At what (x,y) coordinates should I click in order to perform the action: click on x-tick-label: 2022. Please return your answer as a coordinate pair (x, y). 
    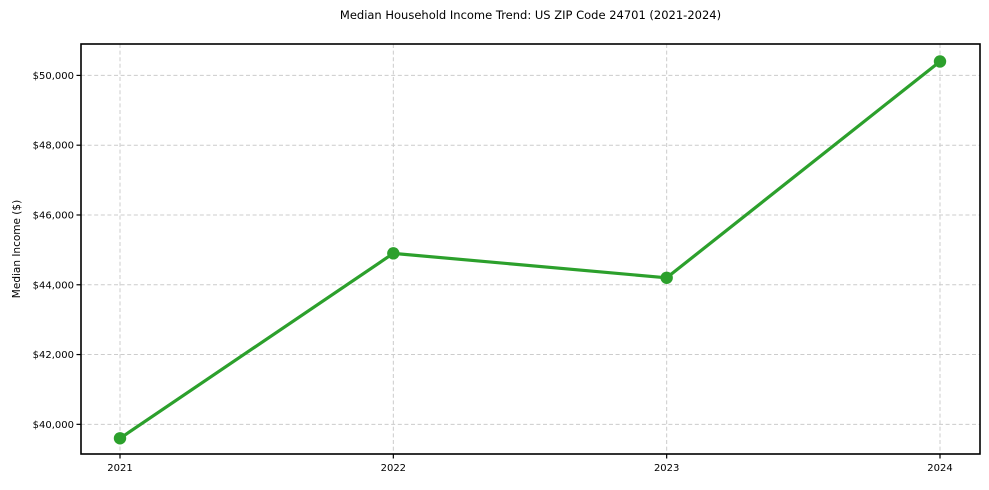
    Looking at the image, I should click on (393, 468).